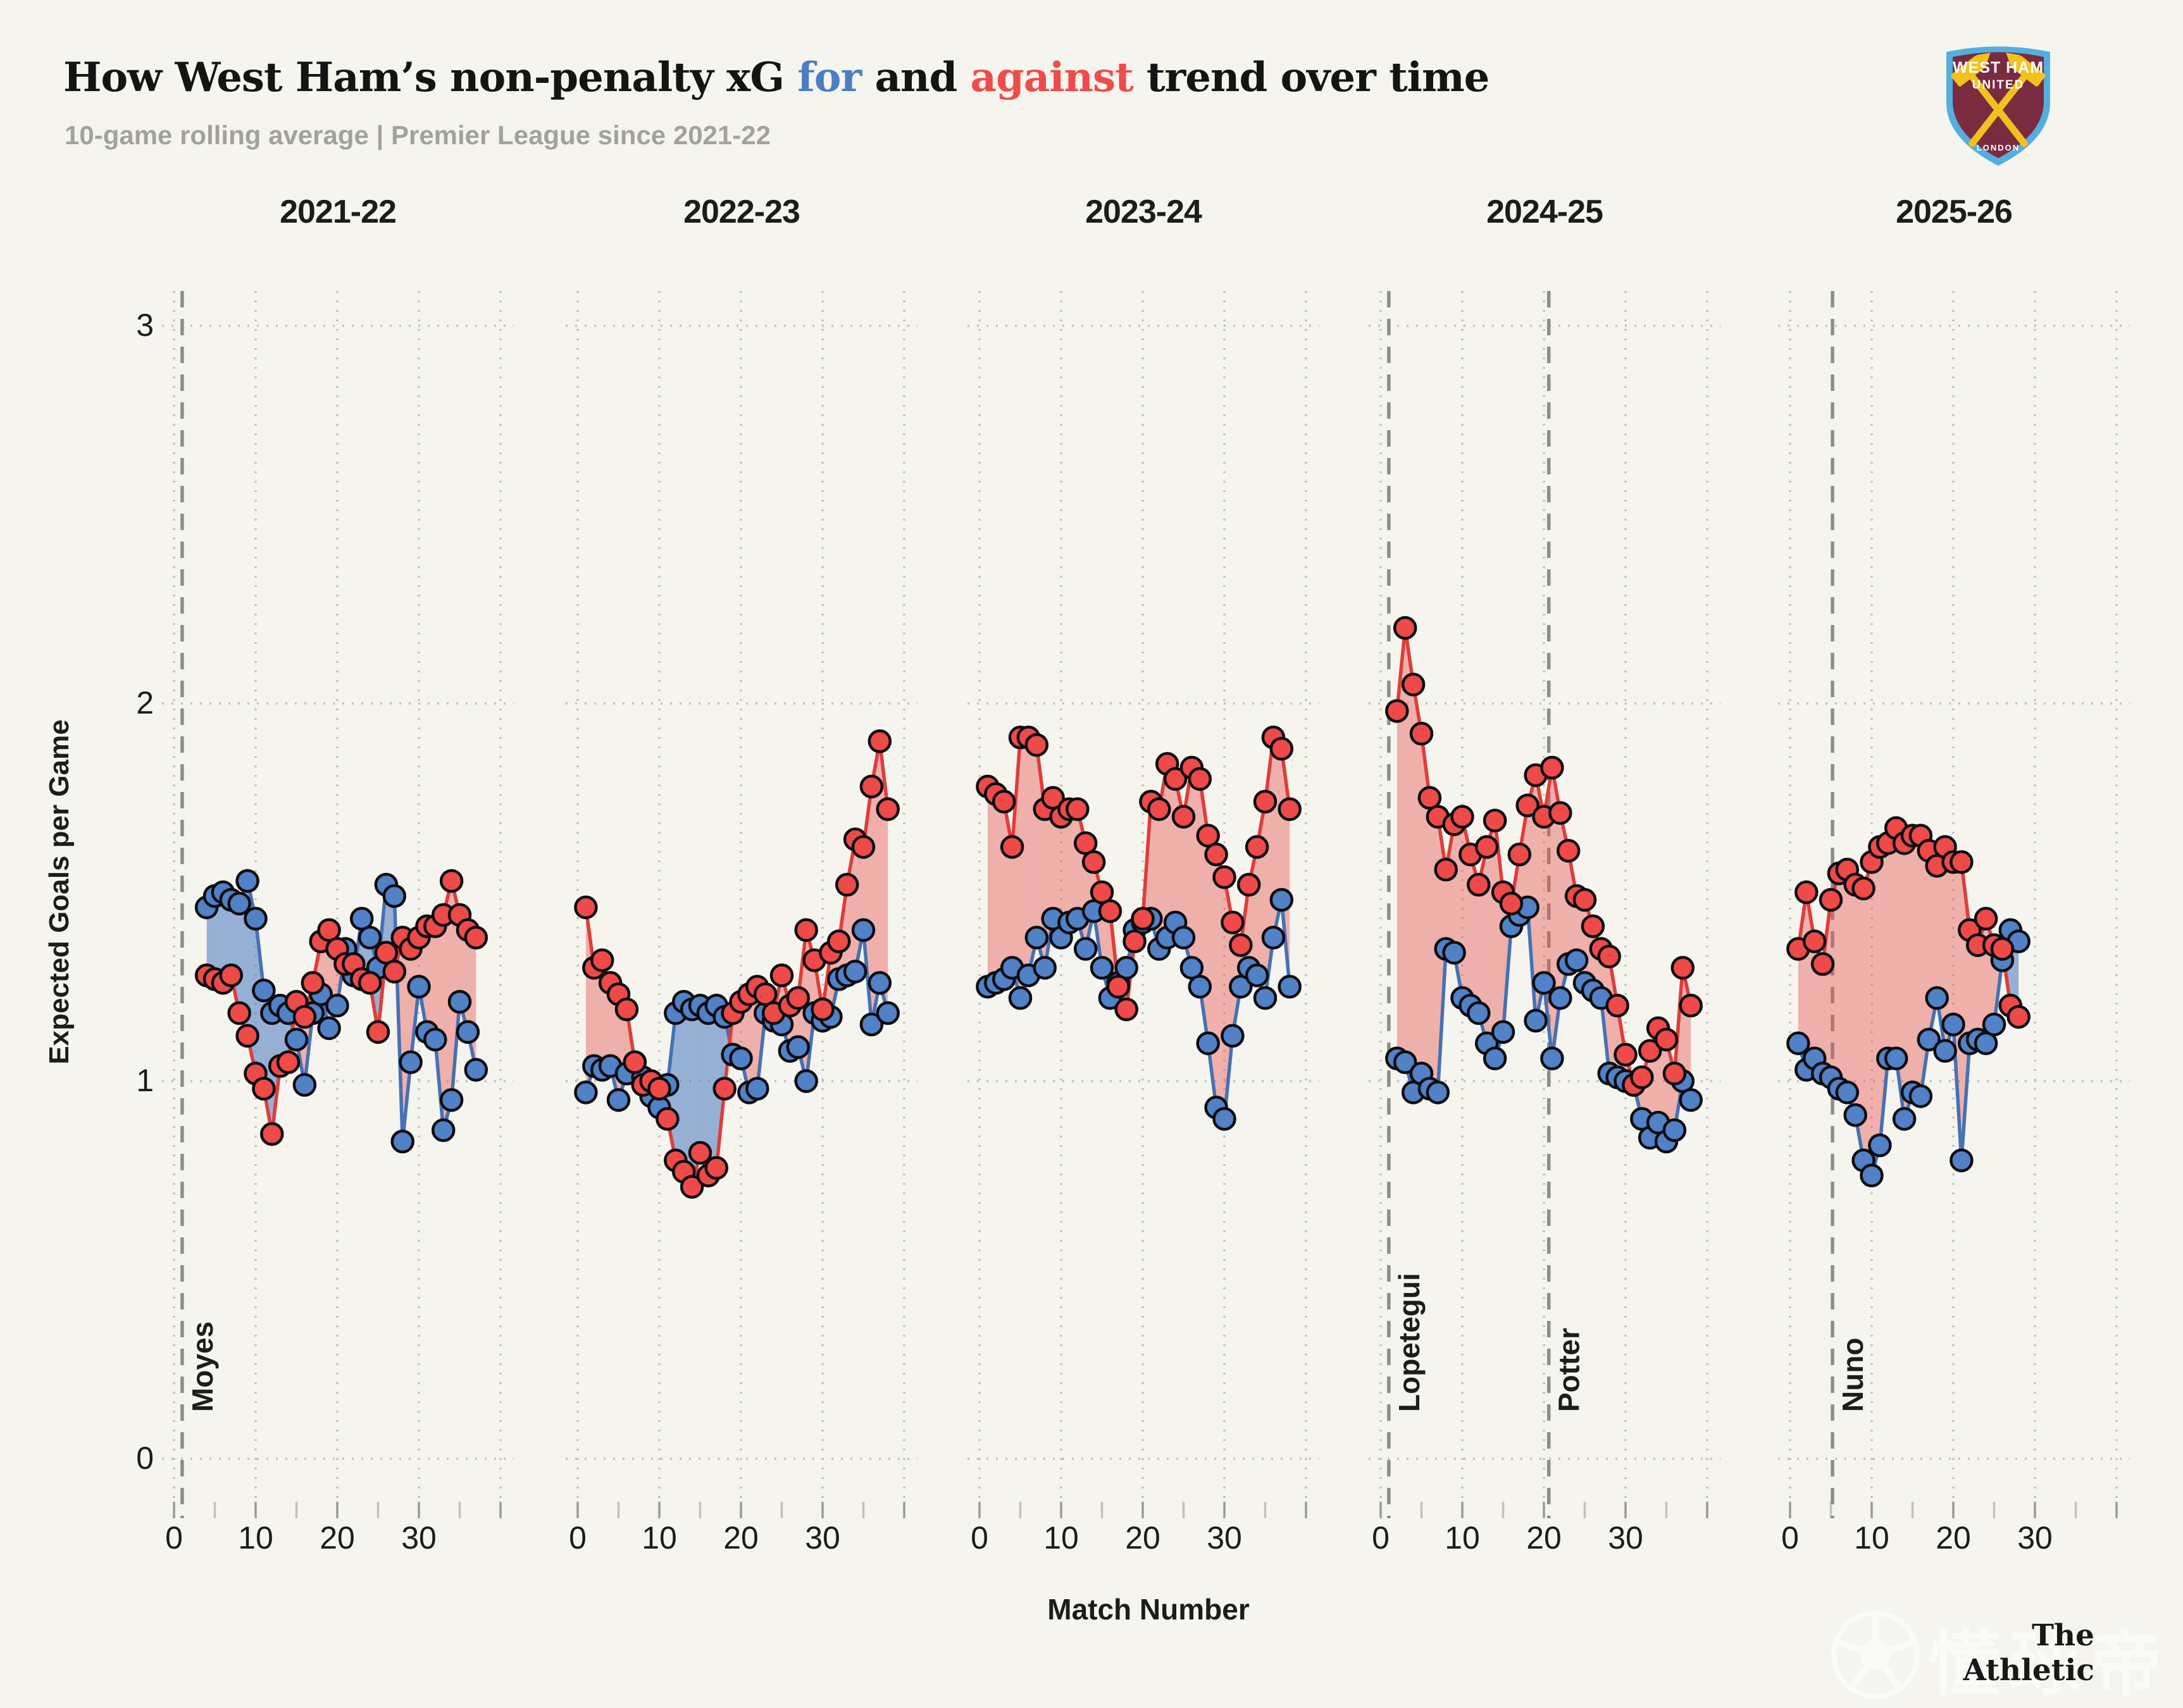  I want to click on badge-club-name: WEST HAM, so click(1998, 68).